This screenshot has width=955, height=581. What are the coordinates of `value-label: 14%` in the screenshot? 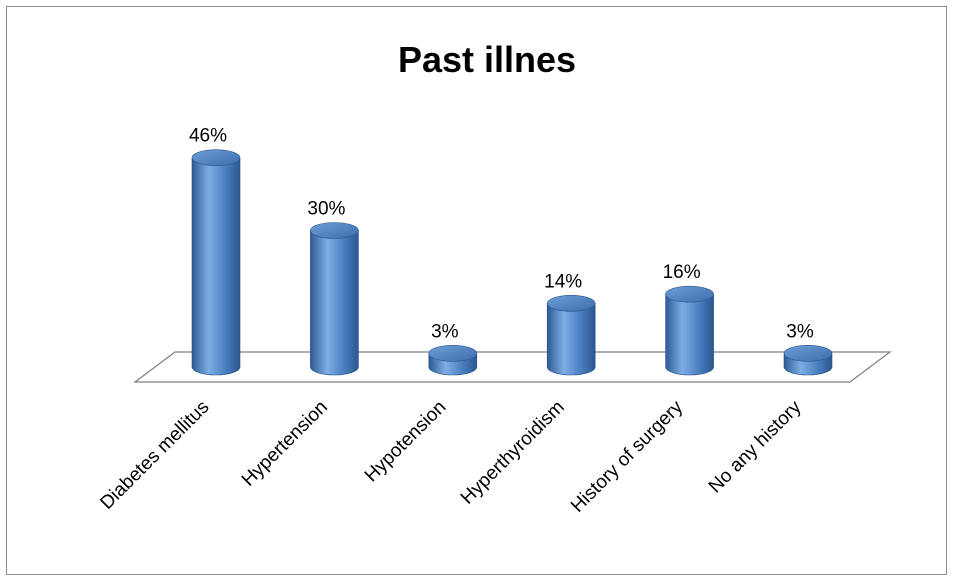 It's located at (563, 281).